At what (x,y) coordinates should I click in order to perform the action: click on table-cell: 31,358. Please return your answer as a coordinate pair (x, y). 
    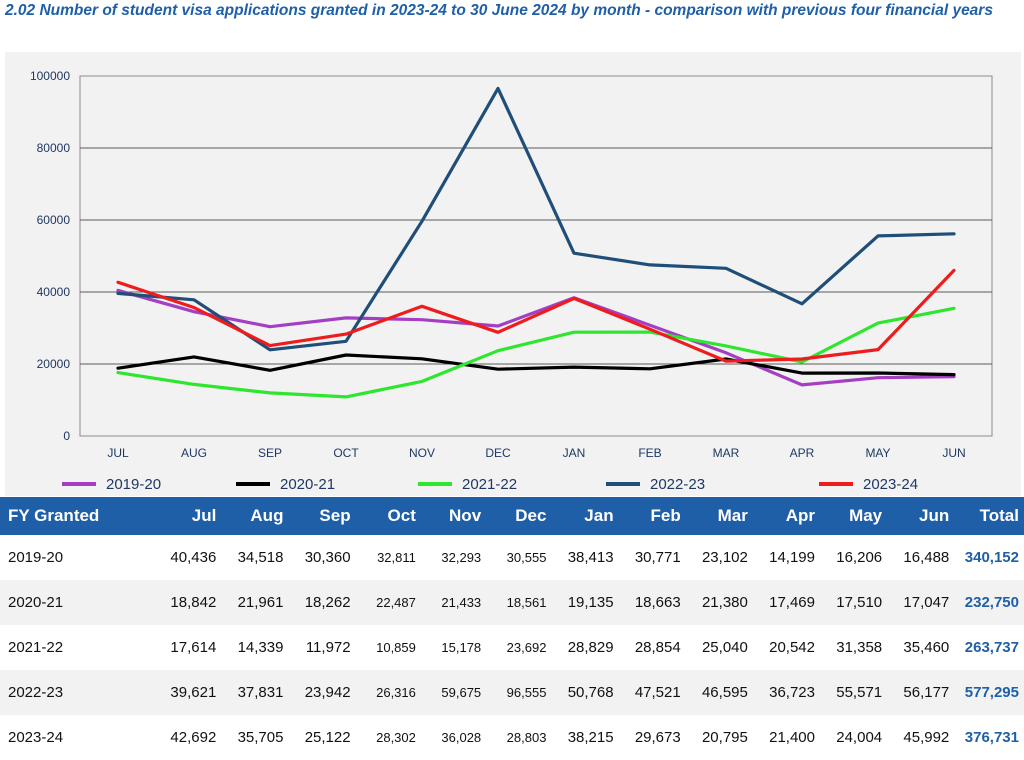
    Looking at the image, I should click on (859, 647).